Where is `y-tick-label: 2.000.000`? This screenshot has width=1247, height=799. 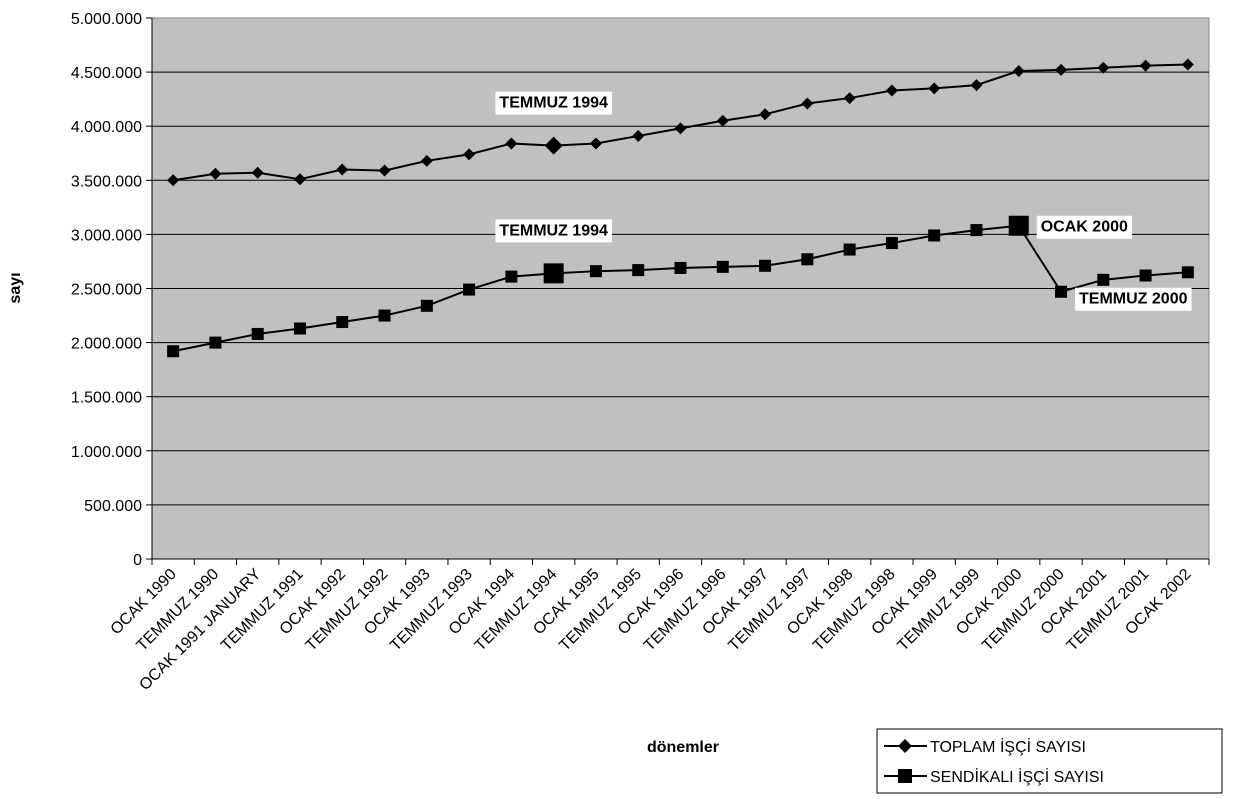
y-tick-label: 2.000.000 is located at coordinates (106, 344).